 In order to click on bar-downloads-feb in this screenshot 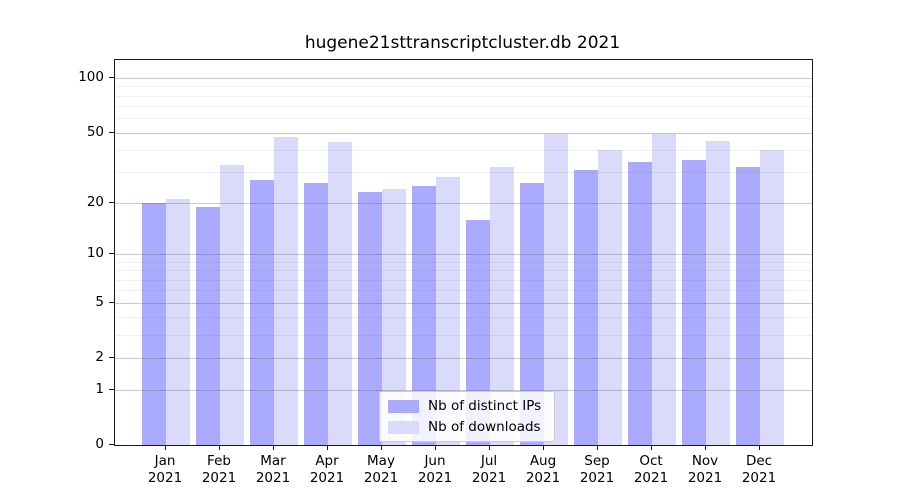, I will do `click(232, 304)`.